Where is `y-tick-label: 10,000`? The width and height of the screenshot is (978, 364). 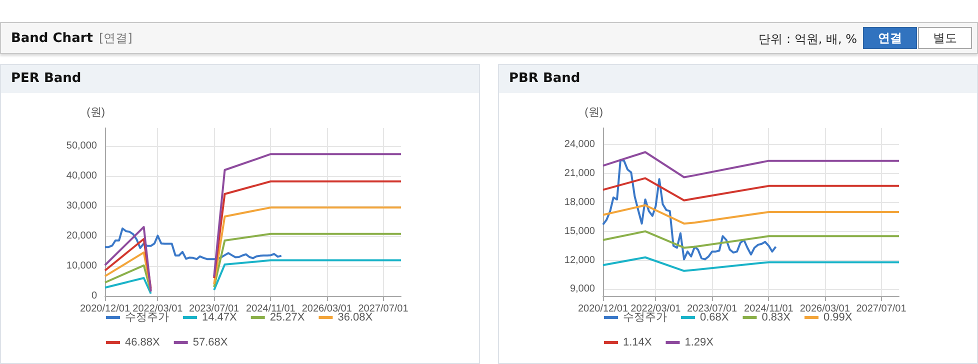 y-tick-label: 10,000 is located at coordinates (82, 266).